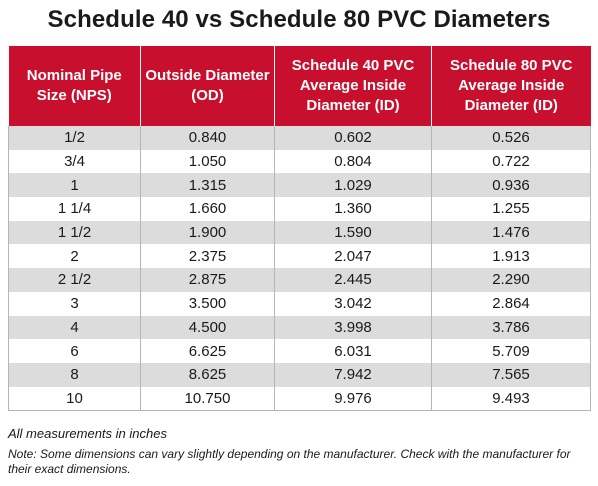 Image resolution: width=598 pixels, height=486 pixels. What do you see at coordinates (353, 138) in the screenshot?
I see `cell-sch40-id: 0.602` at bounding box center [353, 138].